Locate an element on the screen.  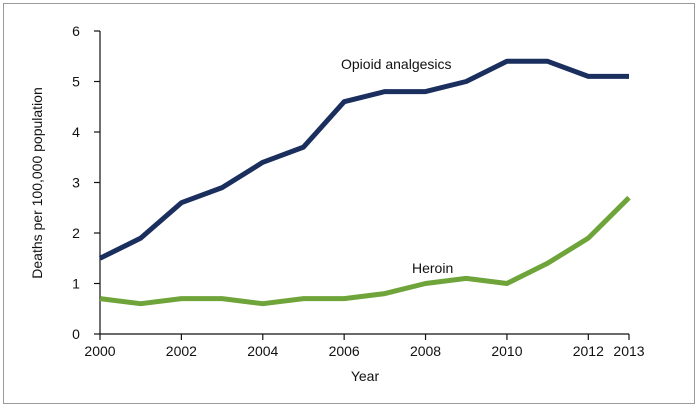
y-tick-label: 2 is located at coordinates (76, 233).